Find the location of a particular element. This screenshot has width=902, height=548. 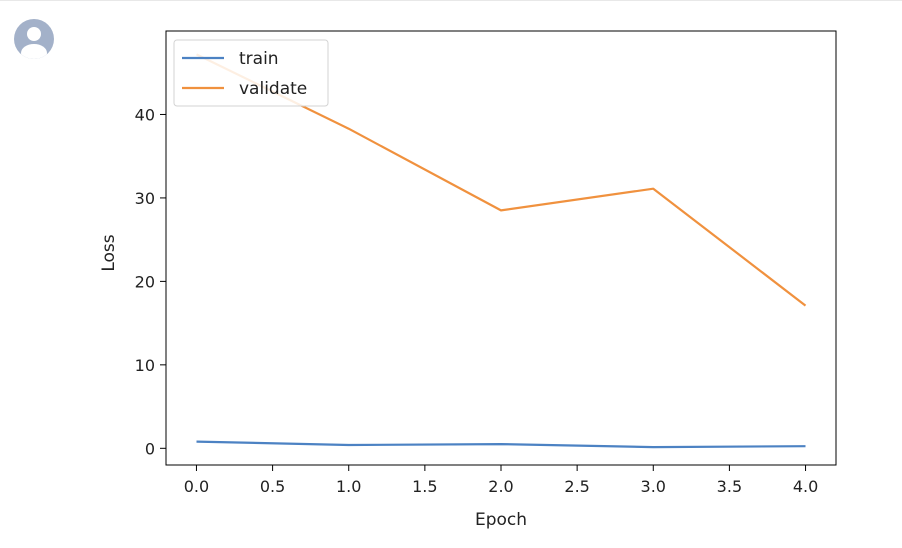

legend-box is located at coordinates (251, 73).